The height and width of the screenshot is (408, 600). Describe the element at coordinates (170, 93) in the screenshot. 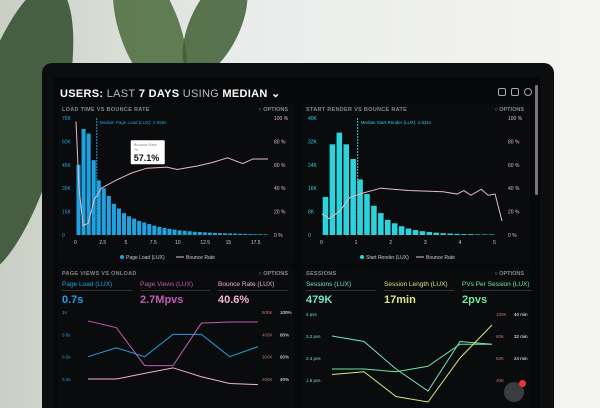

I see `page-title: USERS: LAST 7 DAYS USING MEDIAN ⌄` at that location.